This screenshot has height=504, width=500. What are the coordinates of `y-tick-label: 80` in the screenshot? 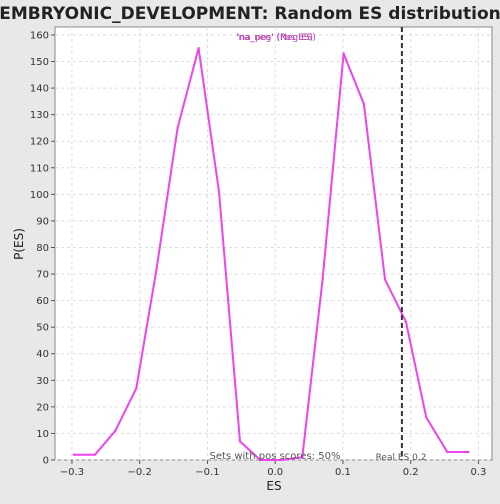 It's located at (42, 248).